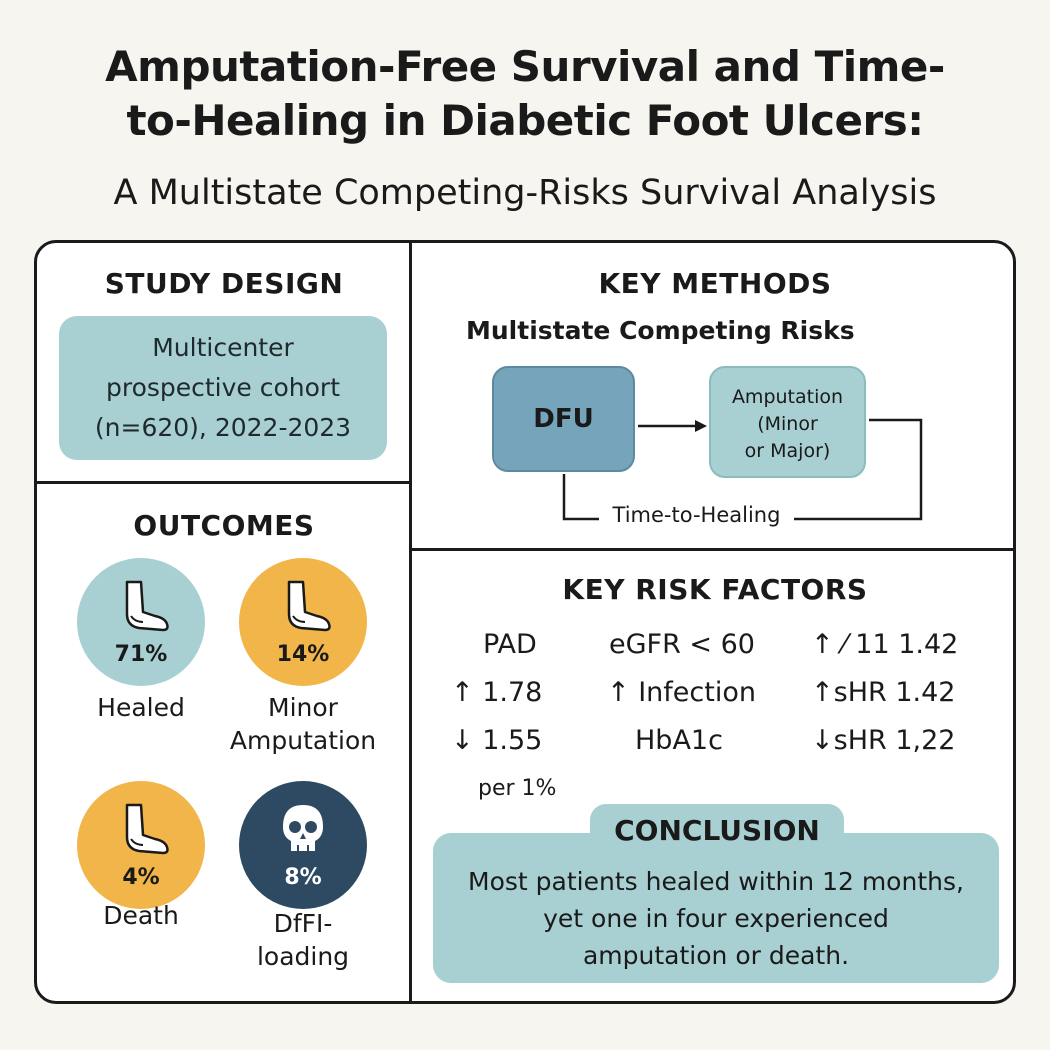 This screenshot has width=1050, height=1050. I want to click on conclusion-heading: CONCLUSION, so click(717, 831).